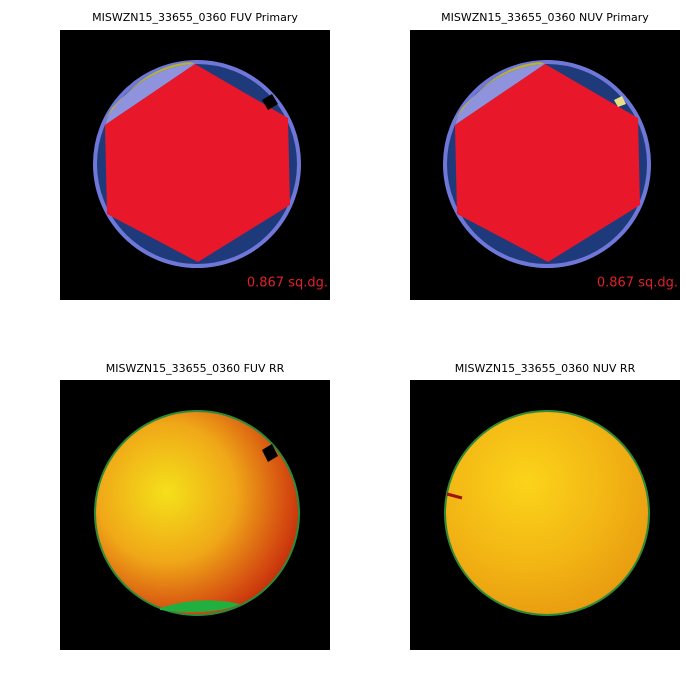 This screenshot has width=700, height=700. Describe the element at coordinates (195, 368) in the screenshot. I see `panel-title: MISWZN15_33655_0360 FUV RR` at that location.